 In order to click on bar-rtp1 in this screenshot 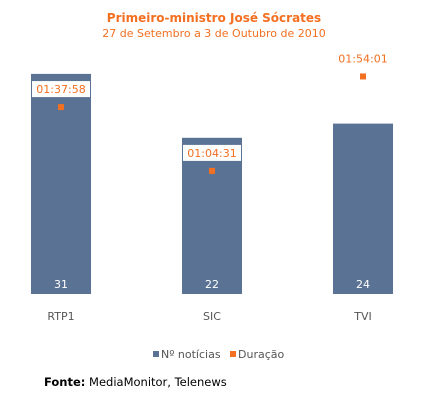, I will do `click(61, 184)`.